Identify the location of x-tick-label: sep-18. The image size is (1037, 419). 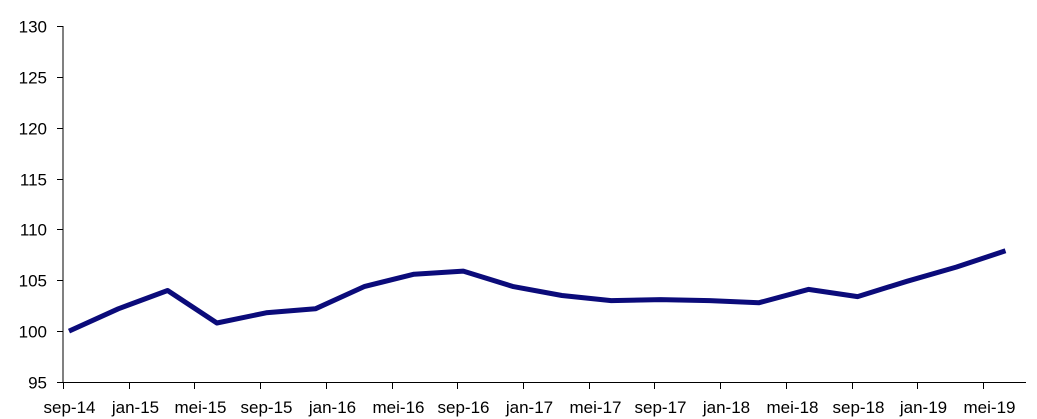
(859, 407).